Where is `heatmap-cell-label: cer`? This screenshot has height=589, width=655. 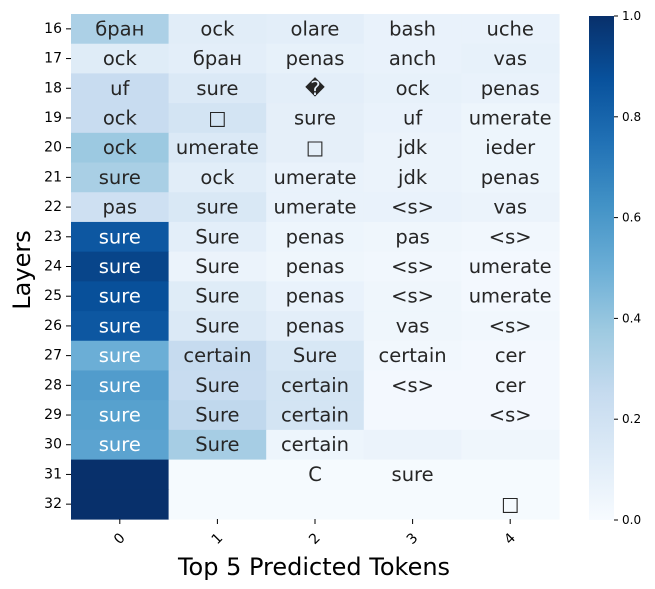 heatmap-cell-label: cer is located at coordinates (511, 385).